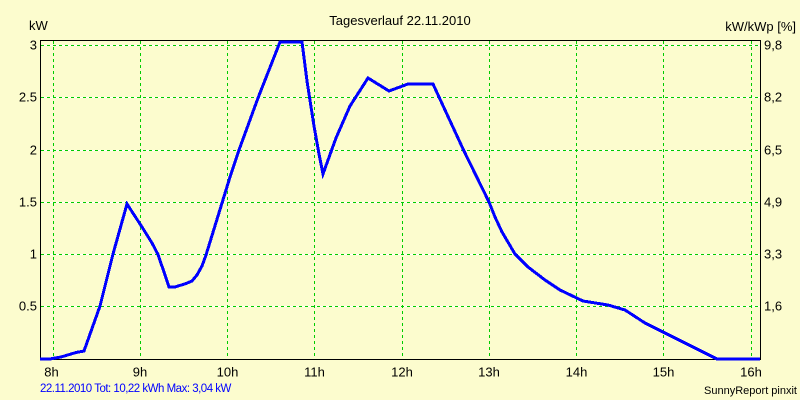 Image resolution: width=800 pixels, height=400 pixels. What do you see at coordinates (750, 391) in the screenshot?
I see `svg-text: SunnyReport pinxit` at bounding box center [750, 391].